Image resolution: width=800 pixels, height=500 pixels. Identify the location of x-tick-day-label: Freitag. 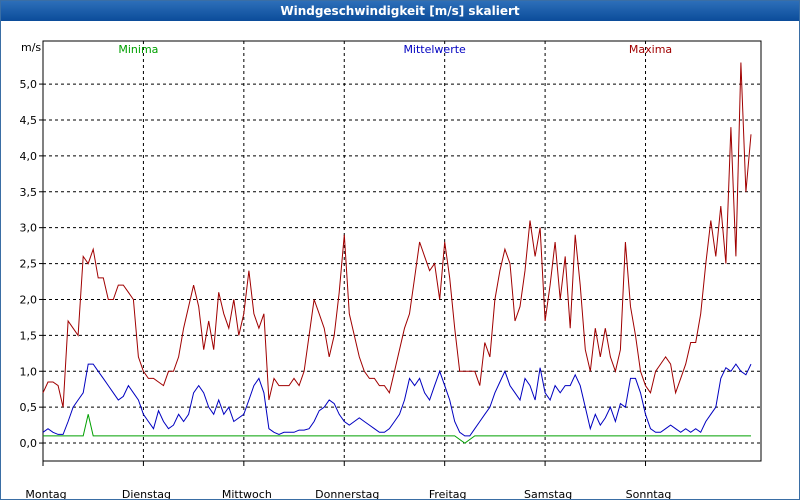
(448, 493).